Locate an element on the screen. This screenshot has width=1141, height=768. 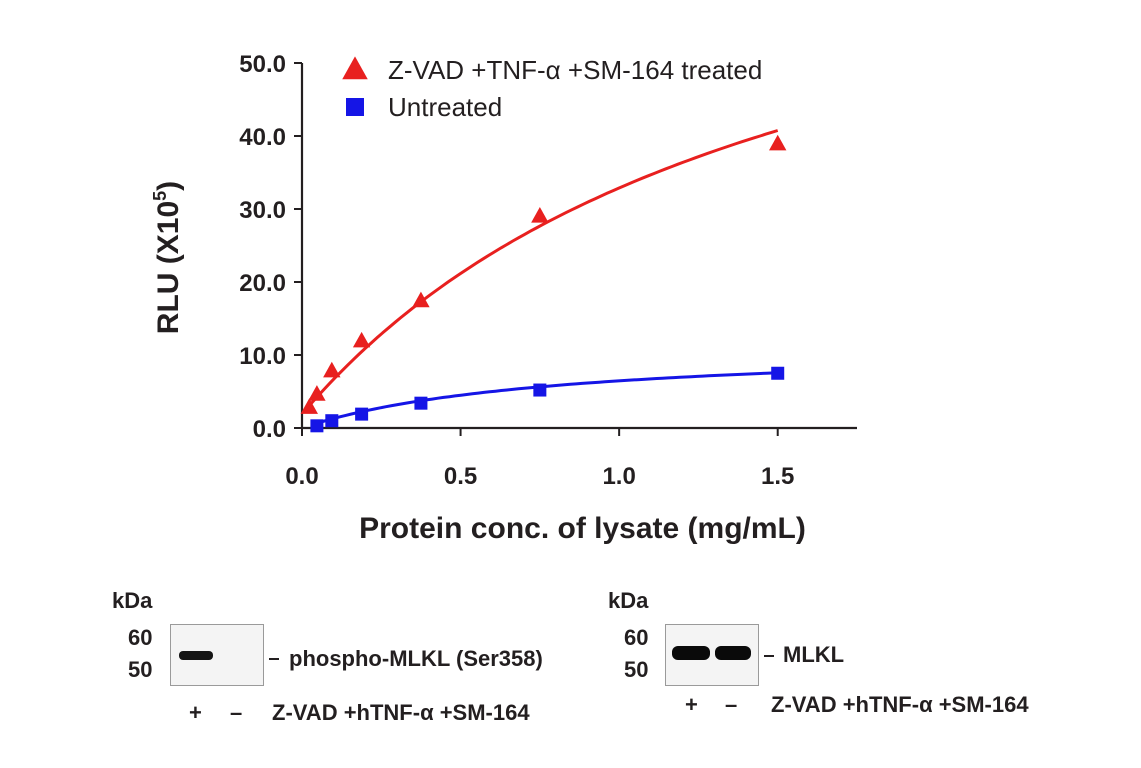
x-tick-label: 1.0 is located at coordinates (618, 476).